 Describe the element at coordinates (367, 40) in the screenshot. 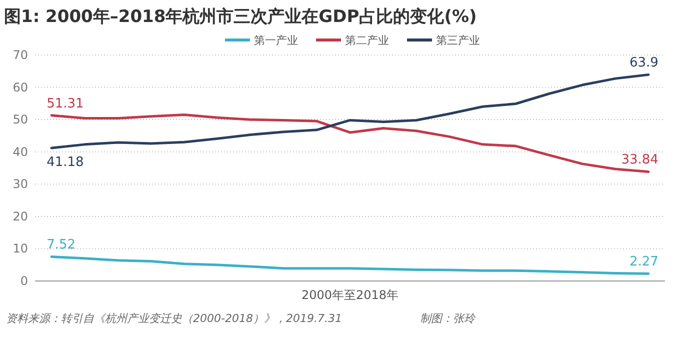

I see `legend-label: 第二产业` at that location.